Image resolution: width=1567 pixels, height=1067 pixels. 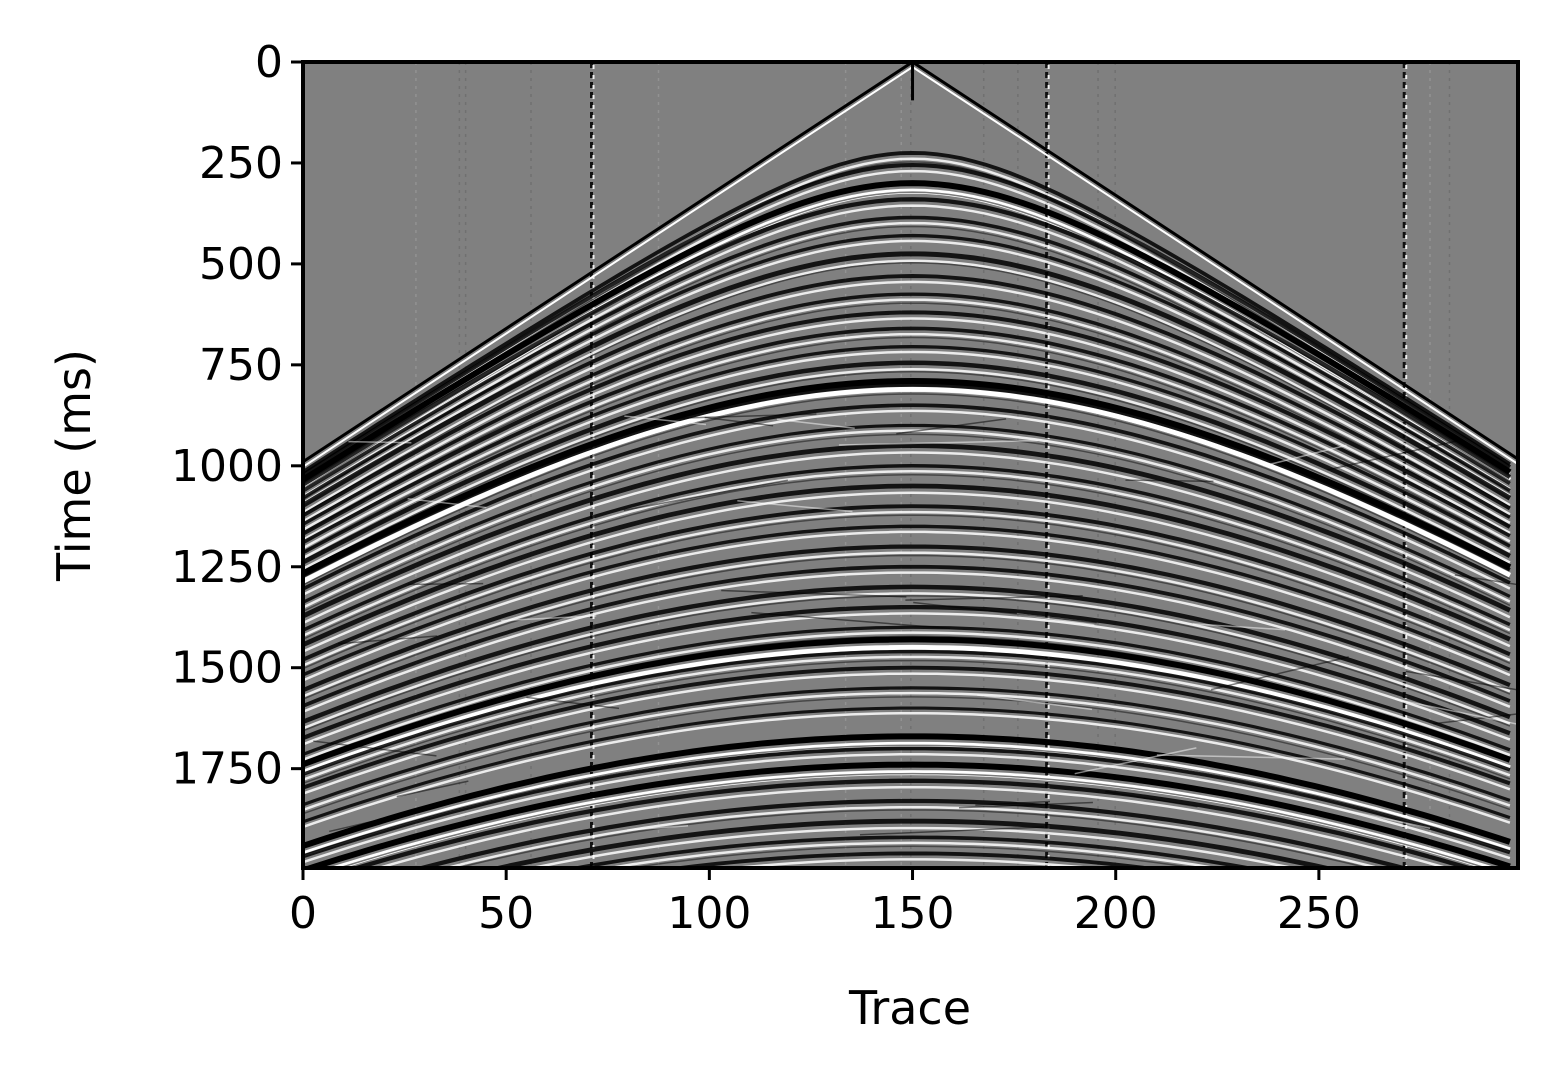 What do you see at coordinates (709, 913) in the screenshot?
I see `x-tick-label: 100` at bounding box center [709, 913].